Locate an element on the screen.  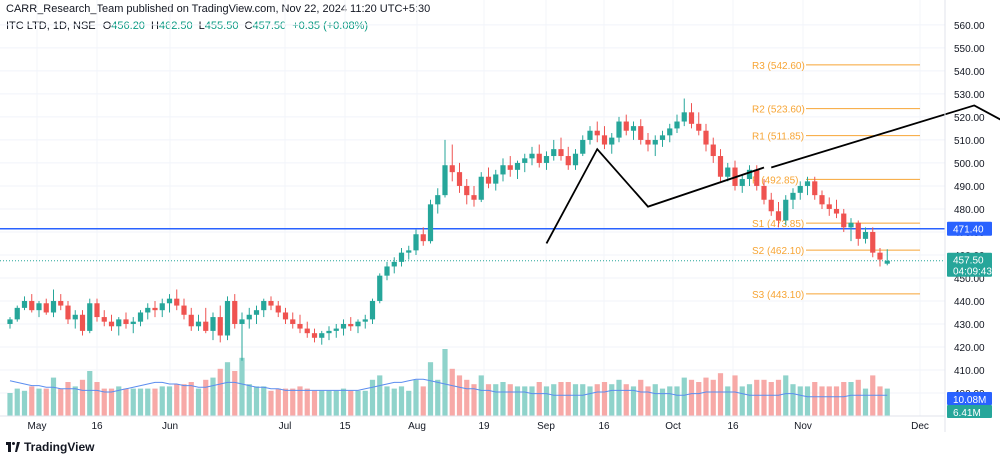
pivot-label-r2: R2 (523.60) is located at coordinates (778, 110).